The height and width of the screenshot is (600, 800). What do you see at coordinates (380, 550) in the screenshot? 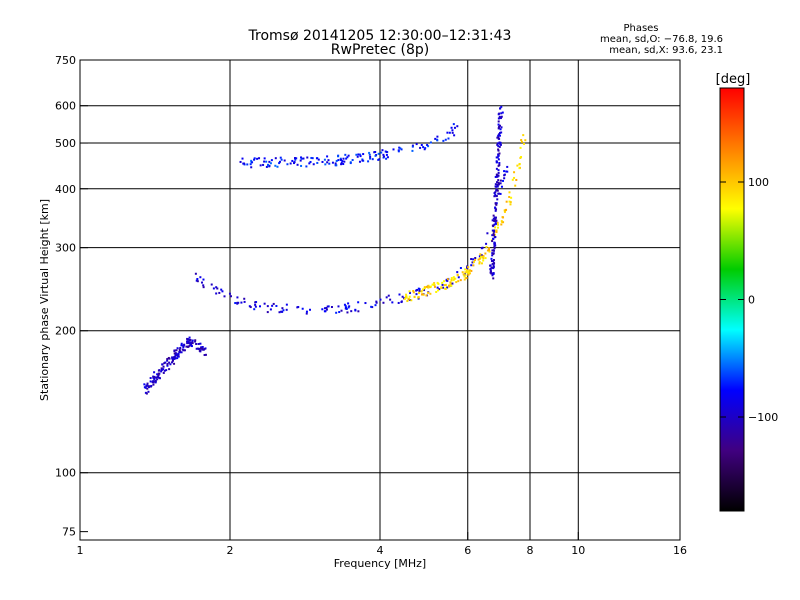
I see `x-tick-label: 4` at bounding box center [380, 550].